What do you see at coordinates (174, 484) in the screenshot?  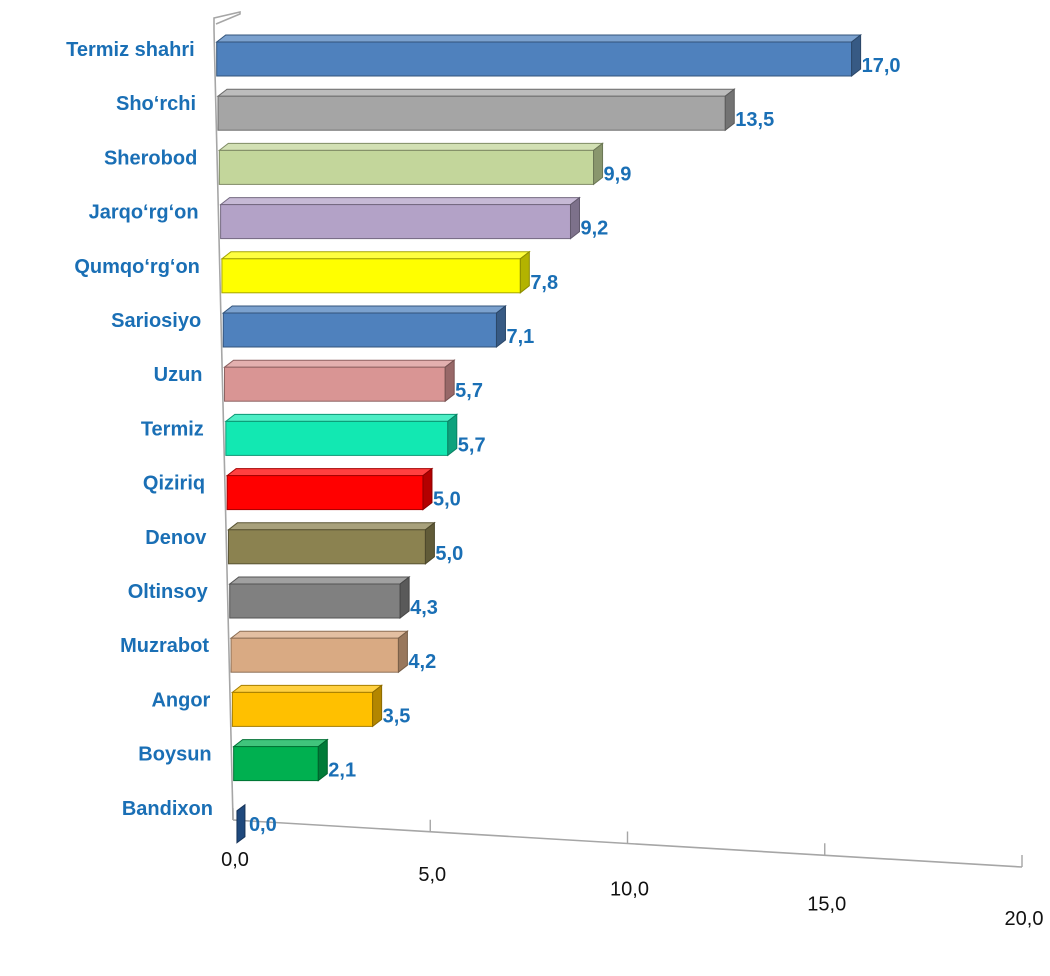 I see `category-label: Qiziriq` at bounding box center [174, 484].